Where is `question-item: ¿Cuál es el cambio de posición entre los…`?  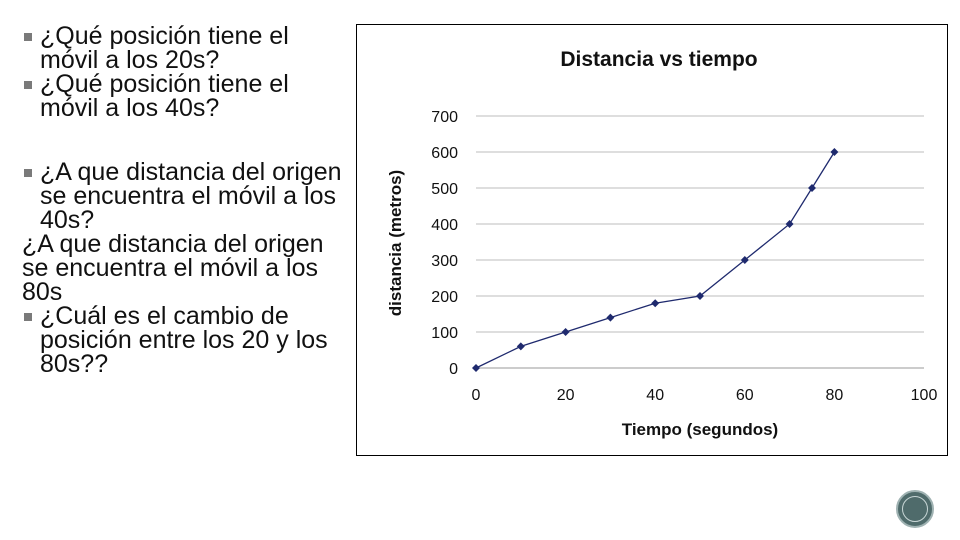
question-item: ¿Cuál es el cambio de posición entre los… is located at coordinates (182, 340).